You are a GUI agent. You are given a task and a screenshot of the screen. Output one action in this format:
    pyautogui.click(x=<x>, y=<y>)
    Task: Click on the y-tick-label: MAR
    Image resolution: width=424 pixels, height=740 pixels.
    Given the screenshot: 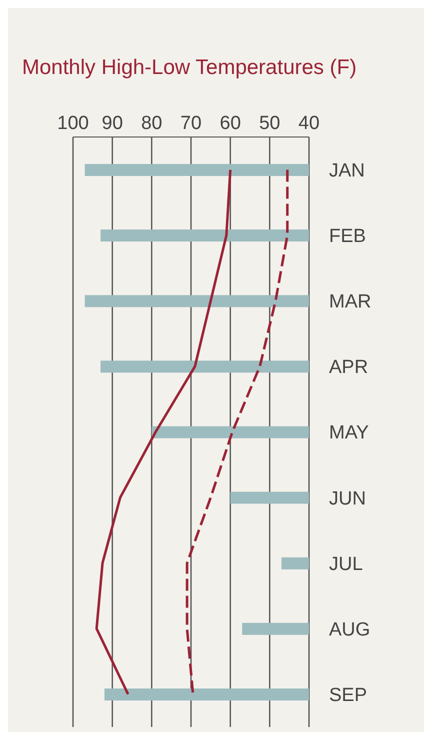 What is the action you would take?
    pyautogui.click(x=350, y=302)
    